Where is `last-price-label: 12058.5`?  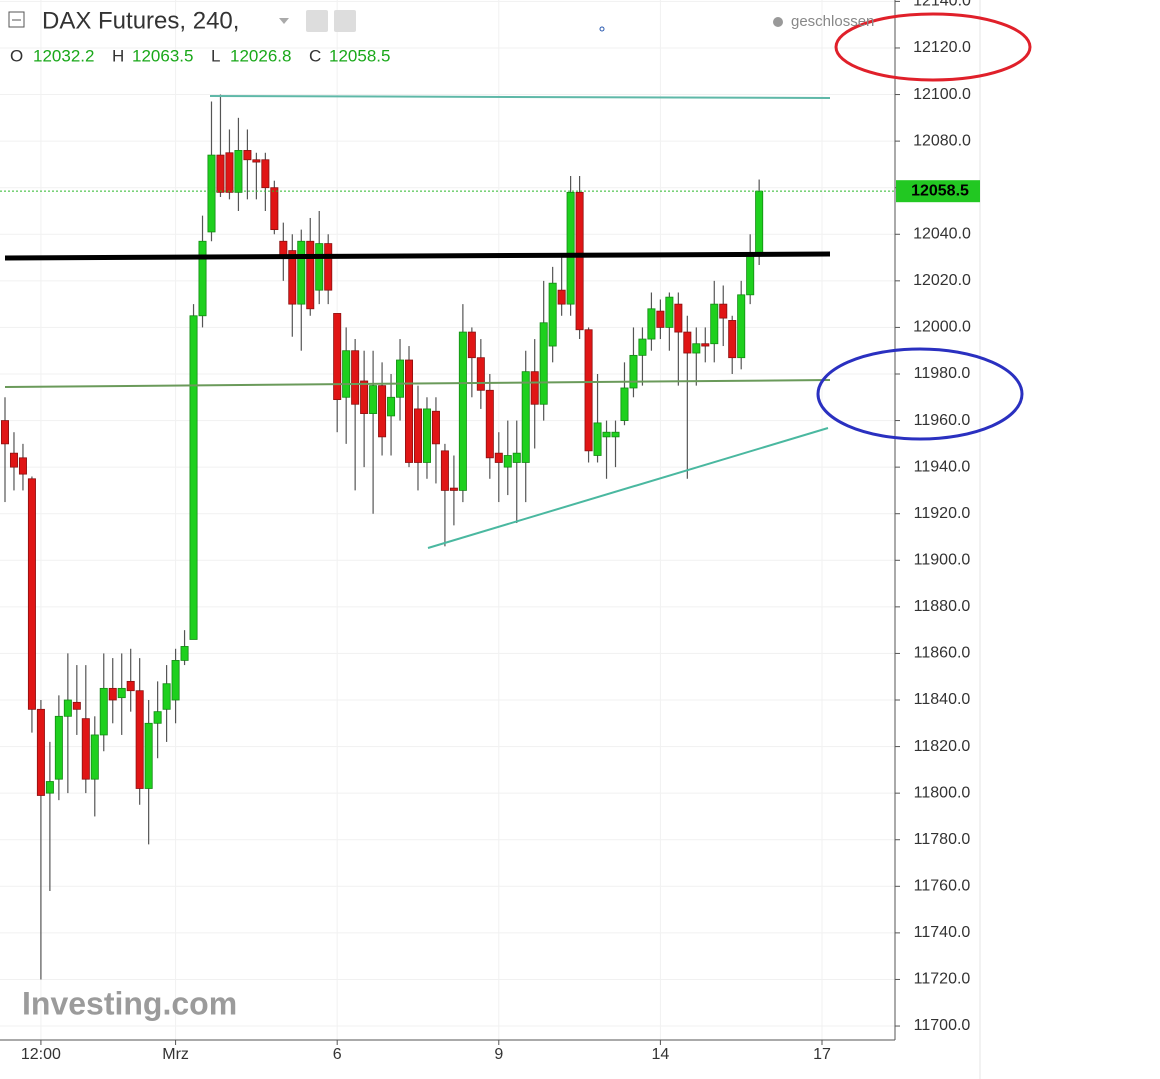
last-price-label: 12058.5 is located at coordinates (940, 190).